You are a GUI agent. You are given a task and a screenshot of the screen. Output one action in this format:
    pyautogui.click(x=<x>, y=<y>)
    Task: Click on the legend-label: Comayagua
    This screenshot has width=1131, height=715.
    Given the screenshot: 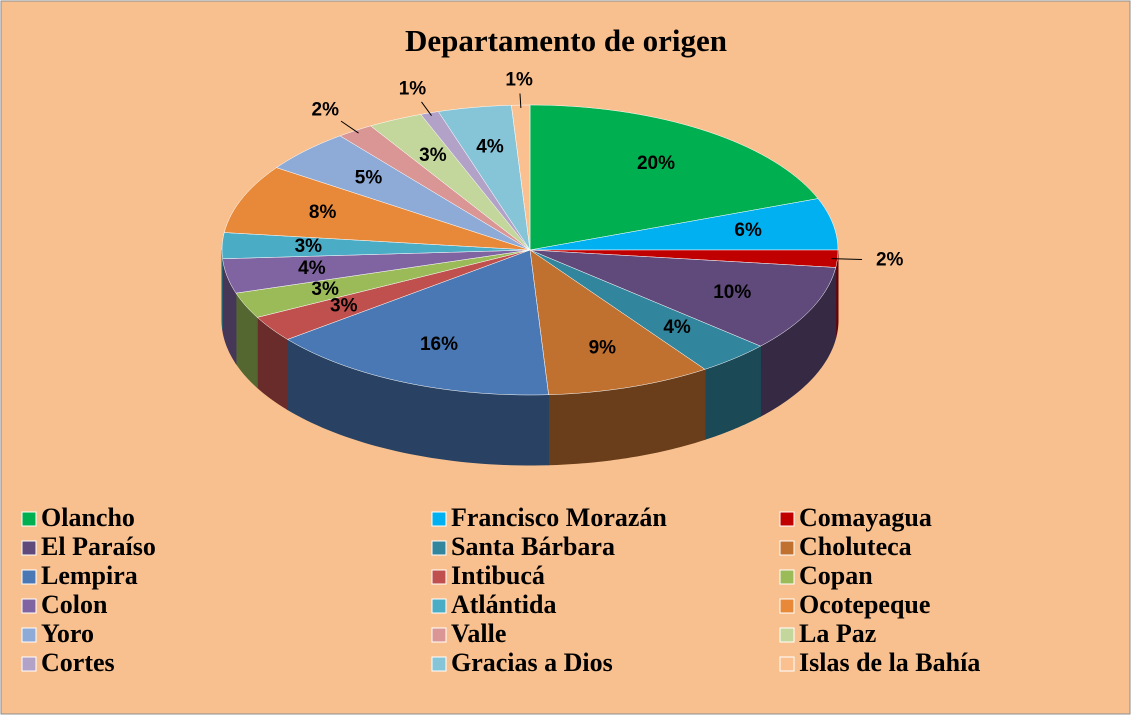 What is the action you would take?
    pyautogui.click(x=865, y=517)
    